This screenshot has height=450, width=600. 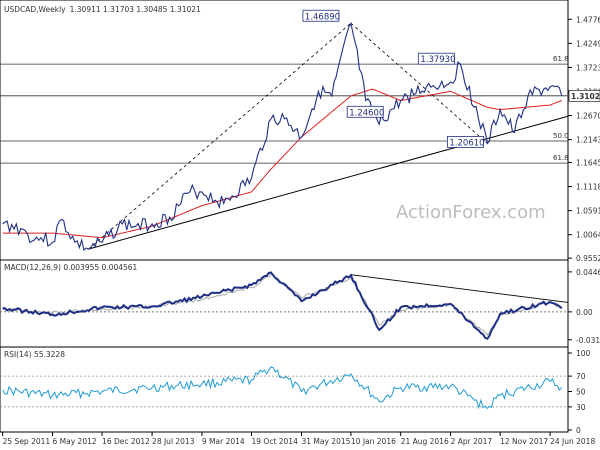 I want to click on macd-line, so click(x=282, y=305).